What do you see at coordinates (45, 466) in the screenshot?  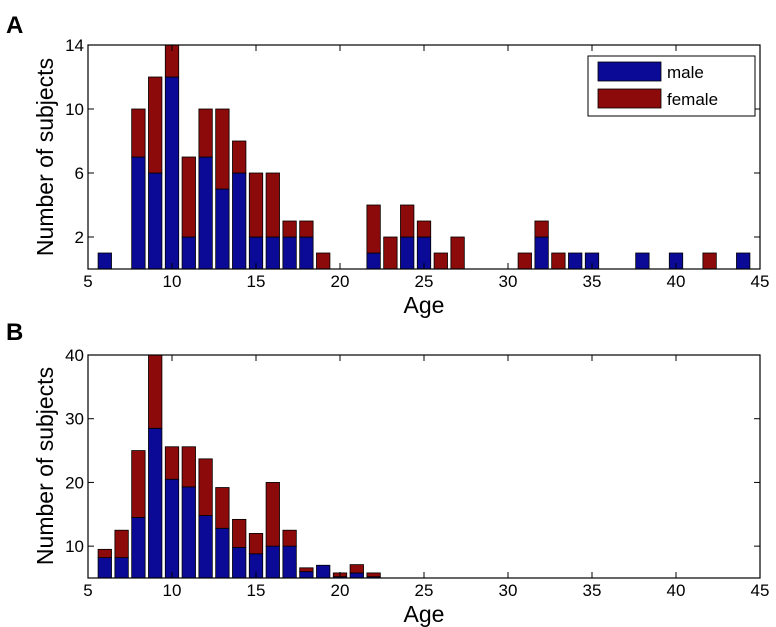 I see `panel-b-y-axis-label: Number of subjects` at bounding box center [45, 466].